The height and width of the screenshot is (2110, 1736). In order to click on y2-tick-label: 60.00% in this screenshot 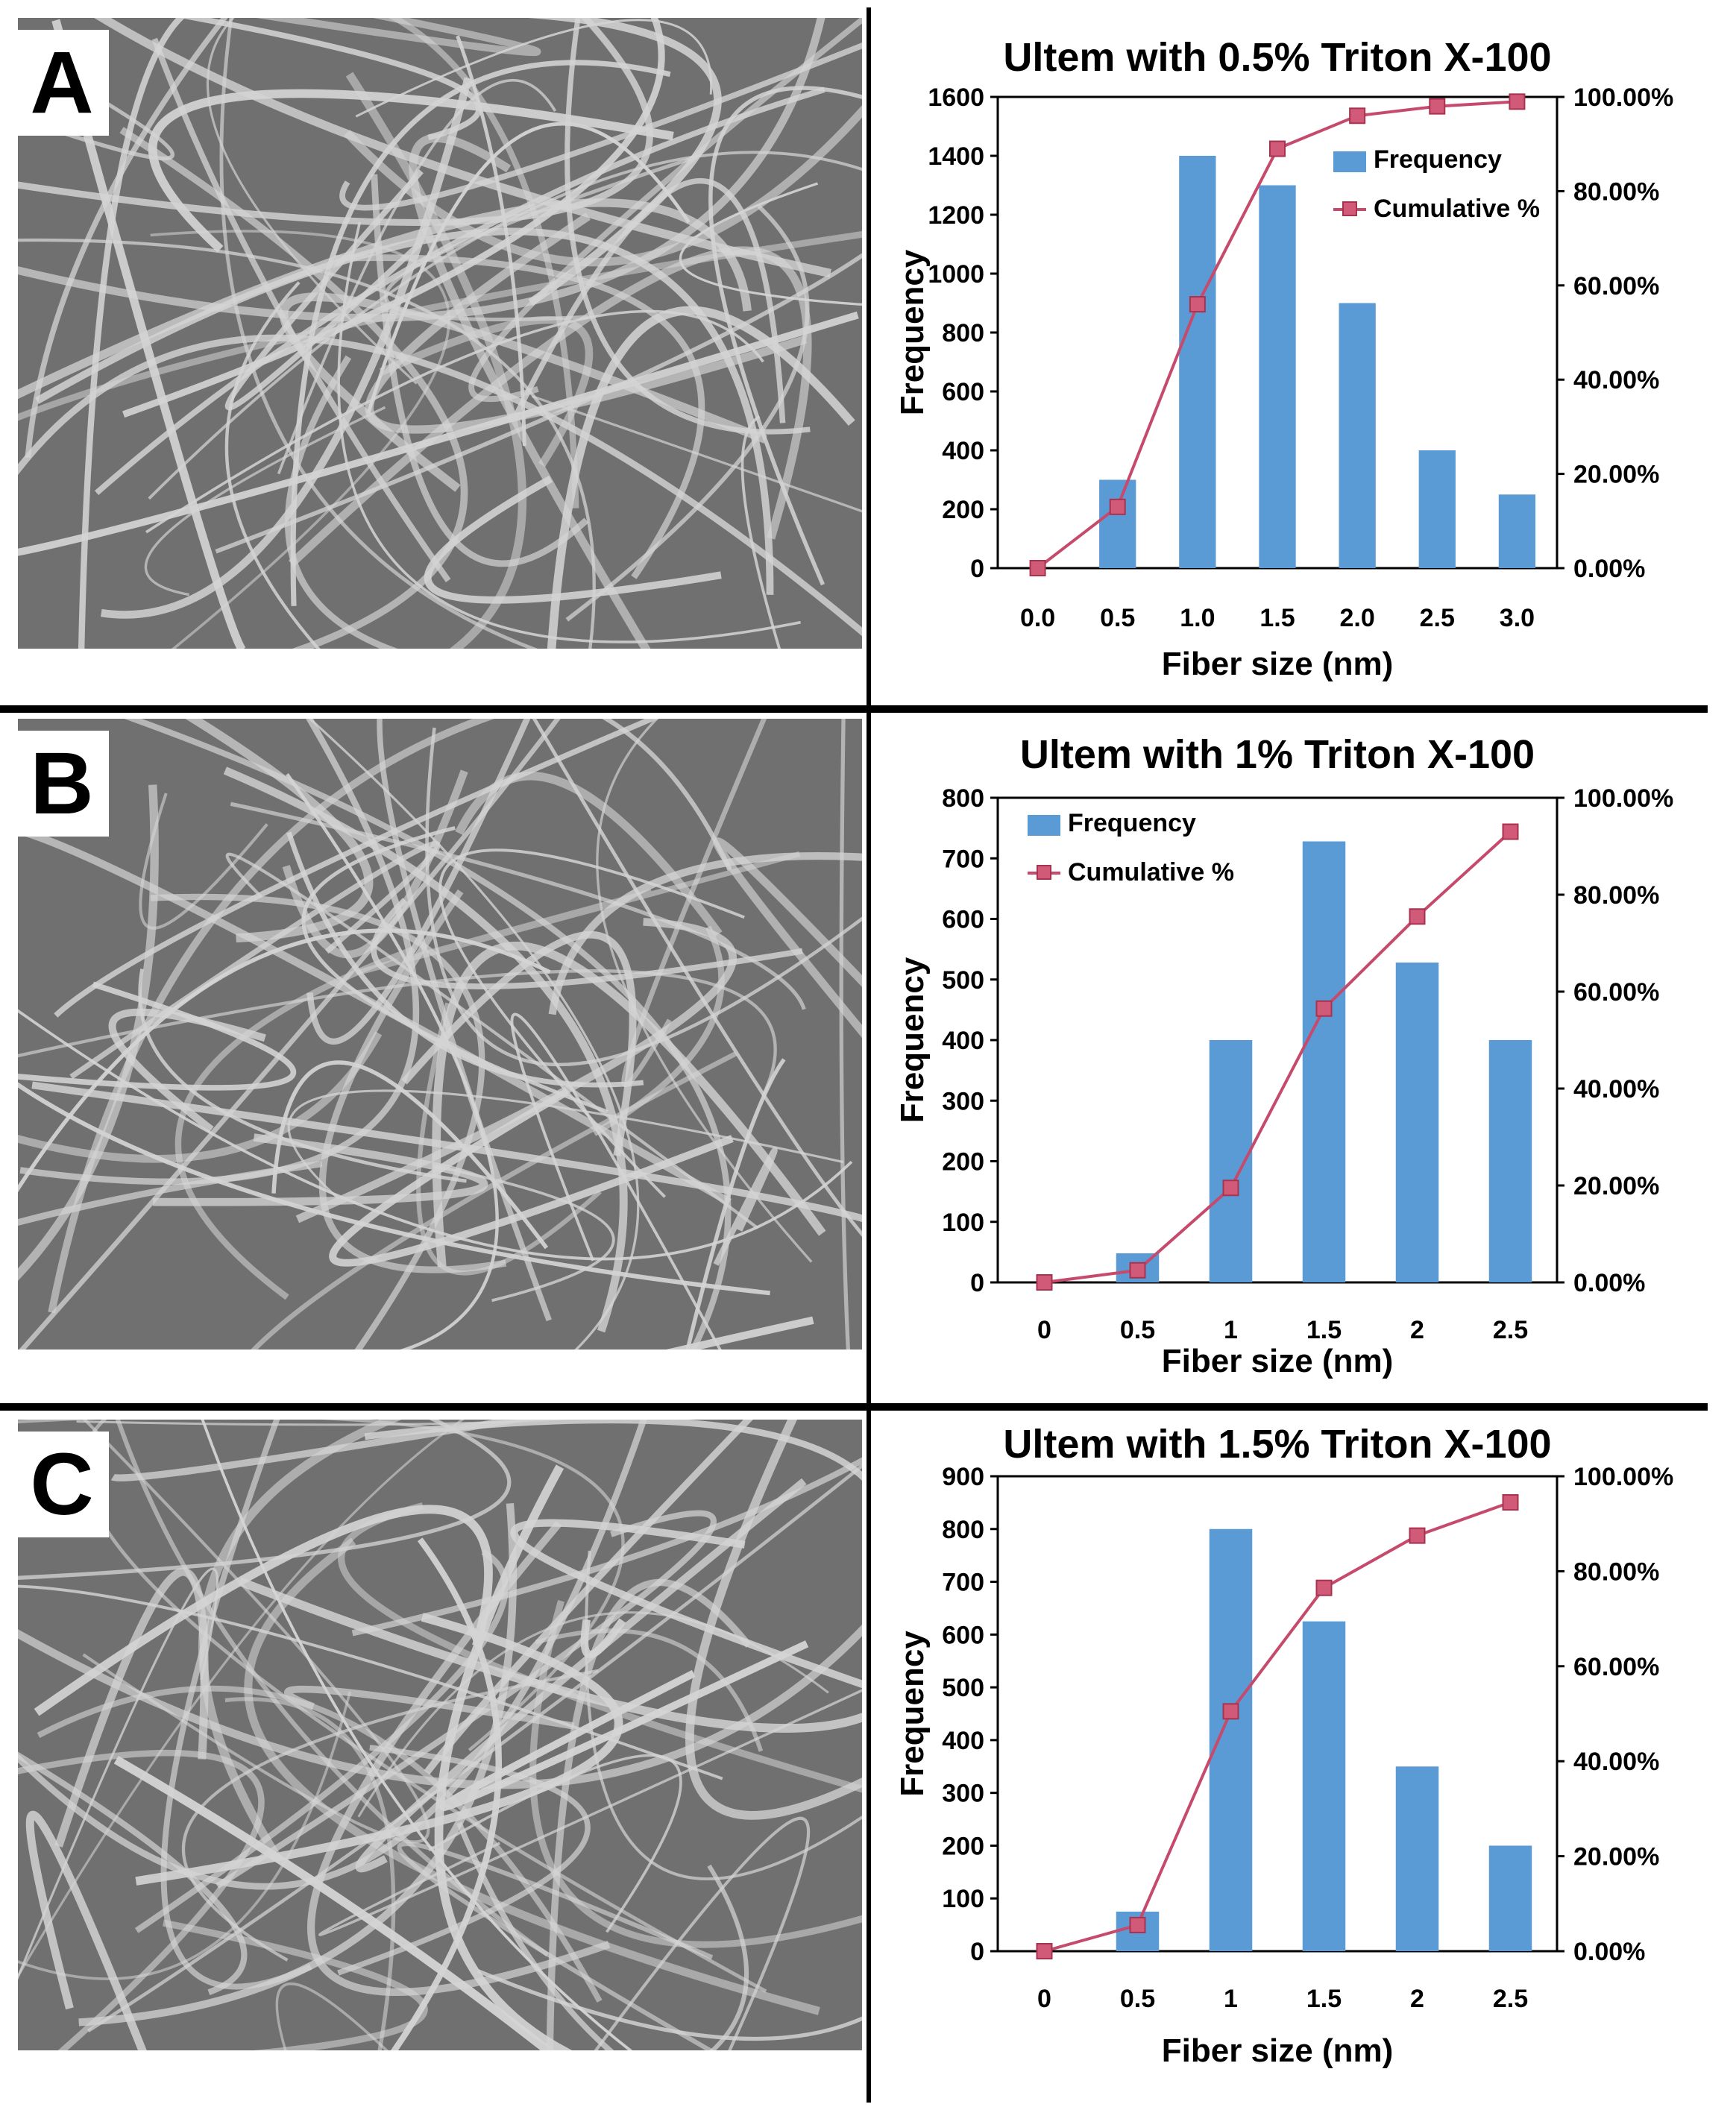, I will do `click(1616, 286)`.